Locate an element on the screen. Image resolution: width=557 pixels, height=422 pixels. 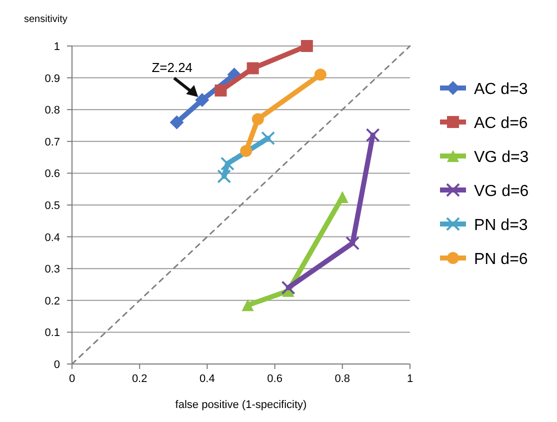
x-tick-label: 1 is located at coordinates (410, 379).